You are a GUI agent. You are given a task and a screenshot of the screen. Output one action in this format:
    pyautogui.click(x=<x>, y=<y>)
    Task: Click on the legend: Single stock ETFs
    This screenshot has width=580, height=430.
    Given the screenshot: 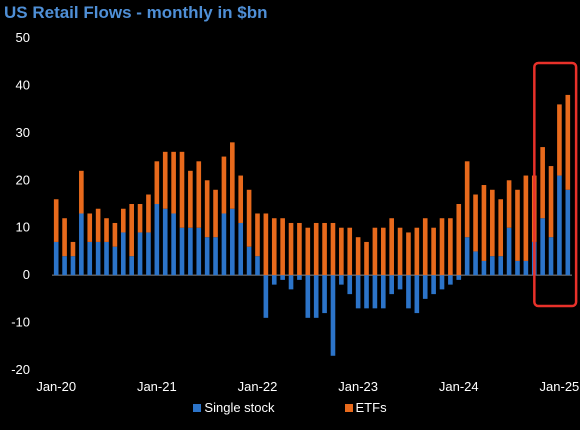 What is the action you would take?
    pyautogui.click(x=290, y=407)
    